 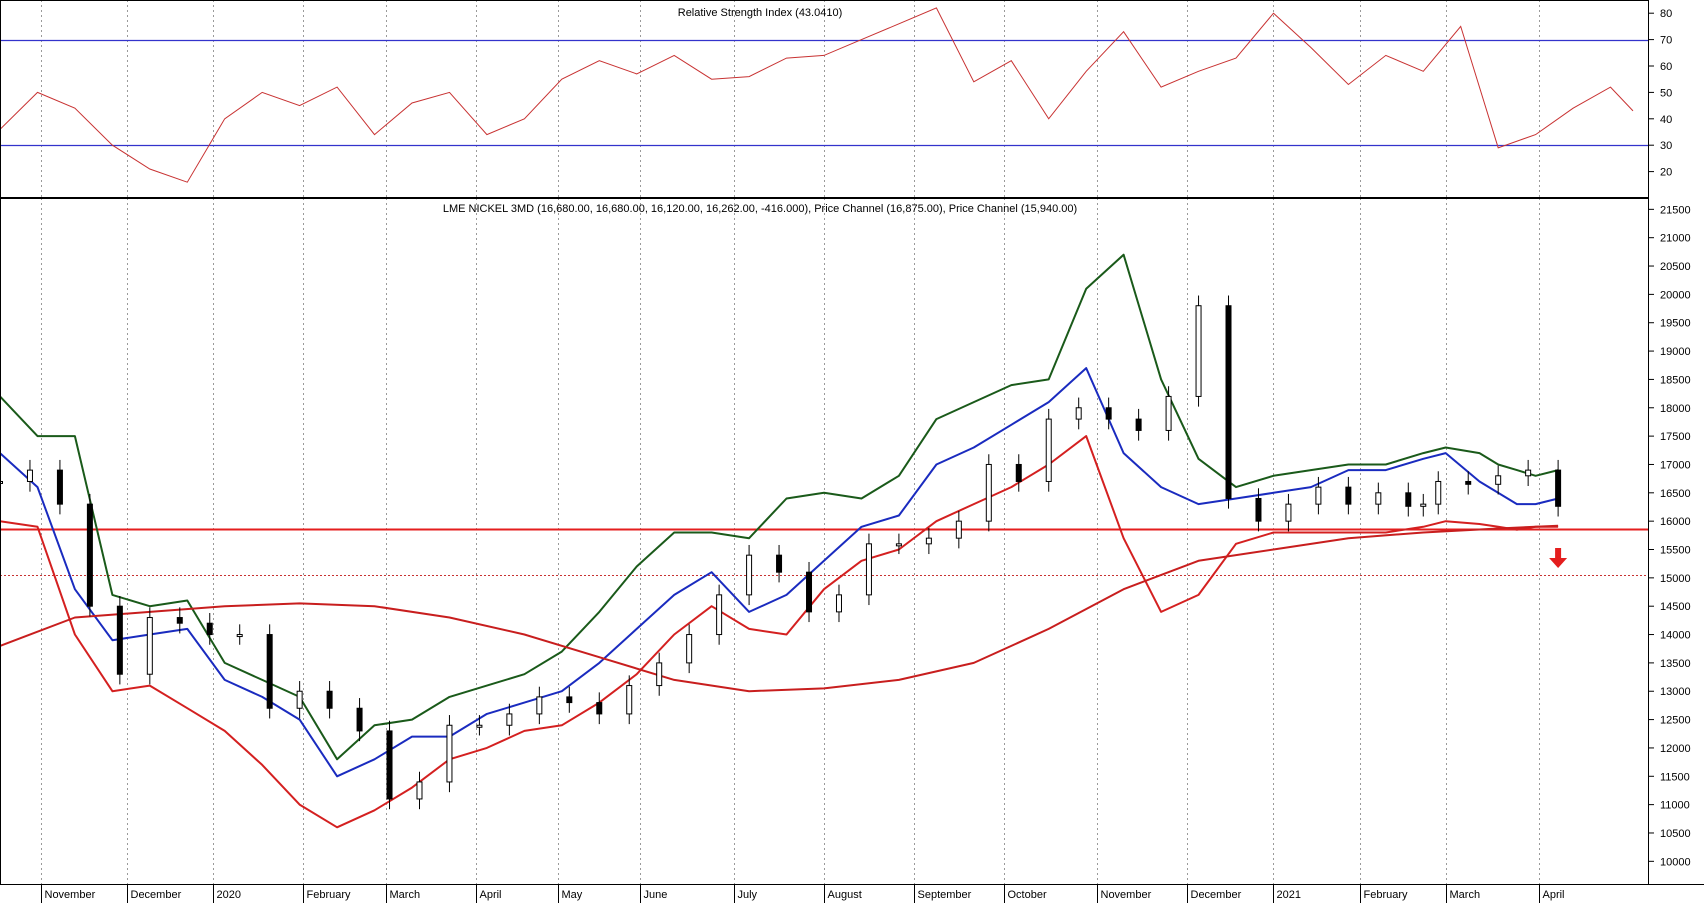 I want to click on x-tick-label: April, so click(x=491, y=895).